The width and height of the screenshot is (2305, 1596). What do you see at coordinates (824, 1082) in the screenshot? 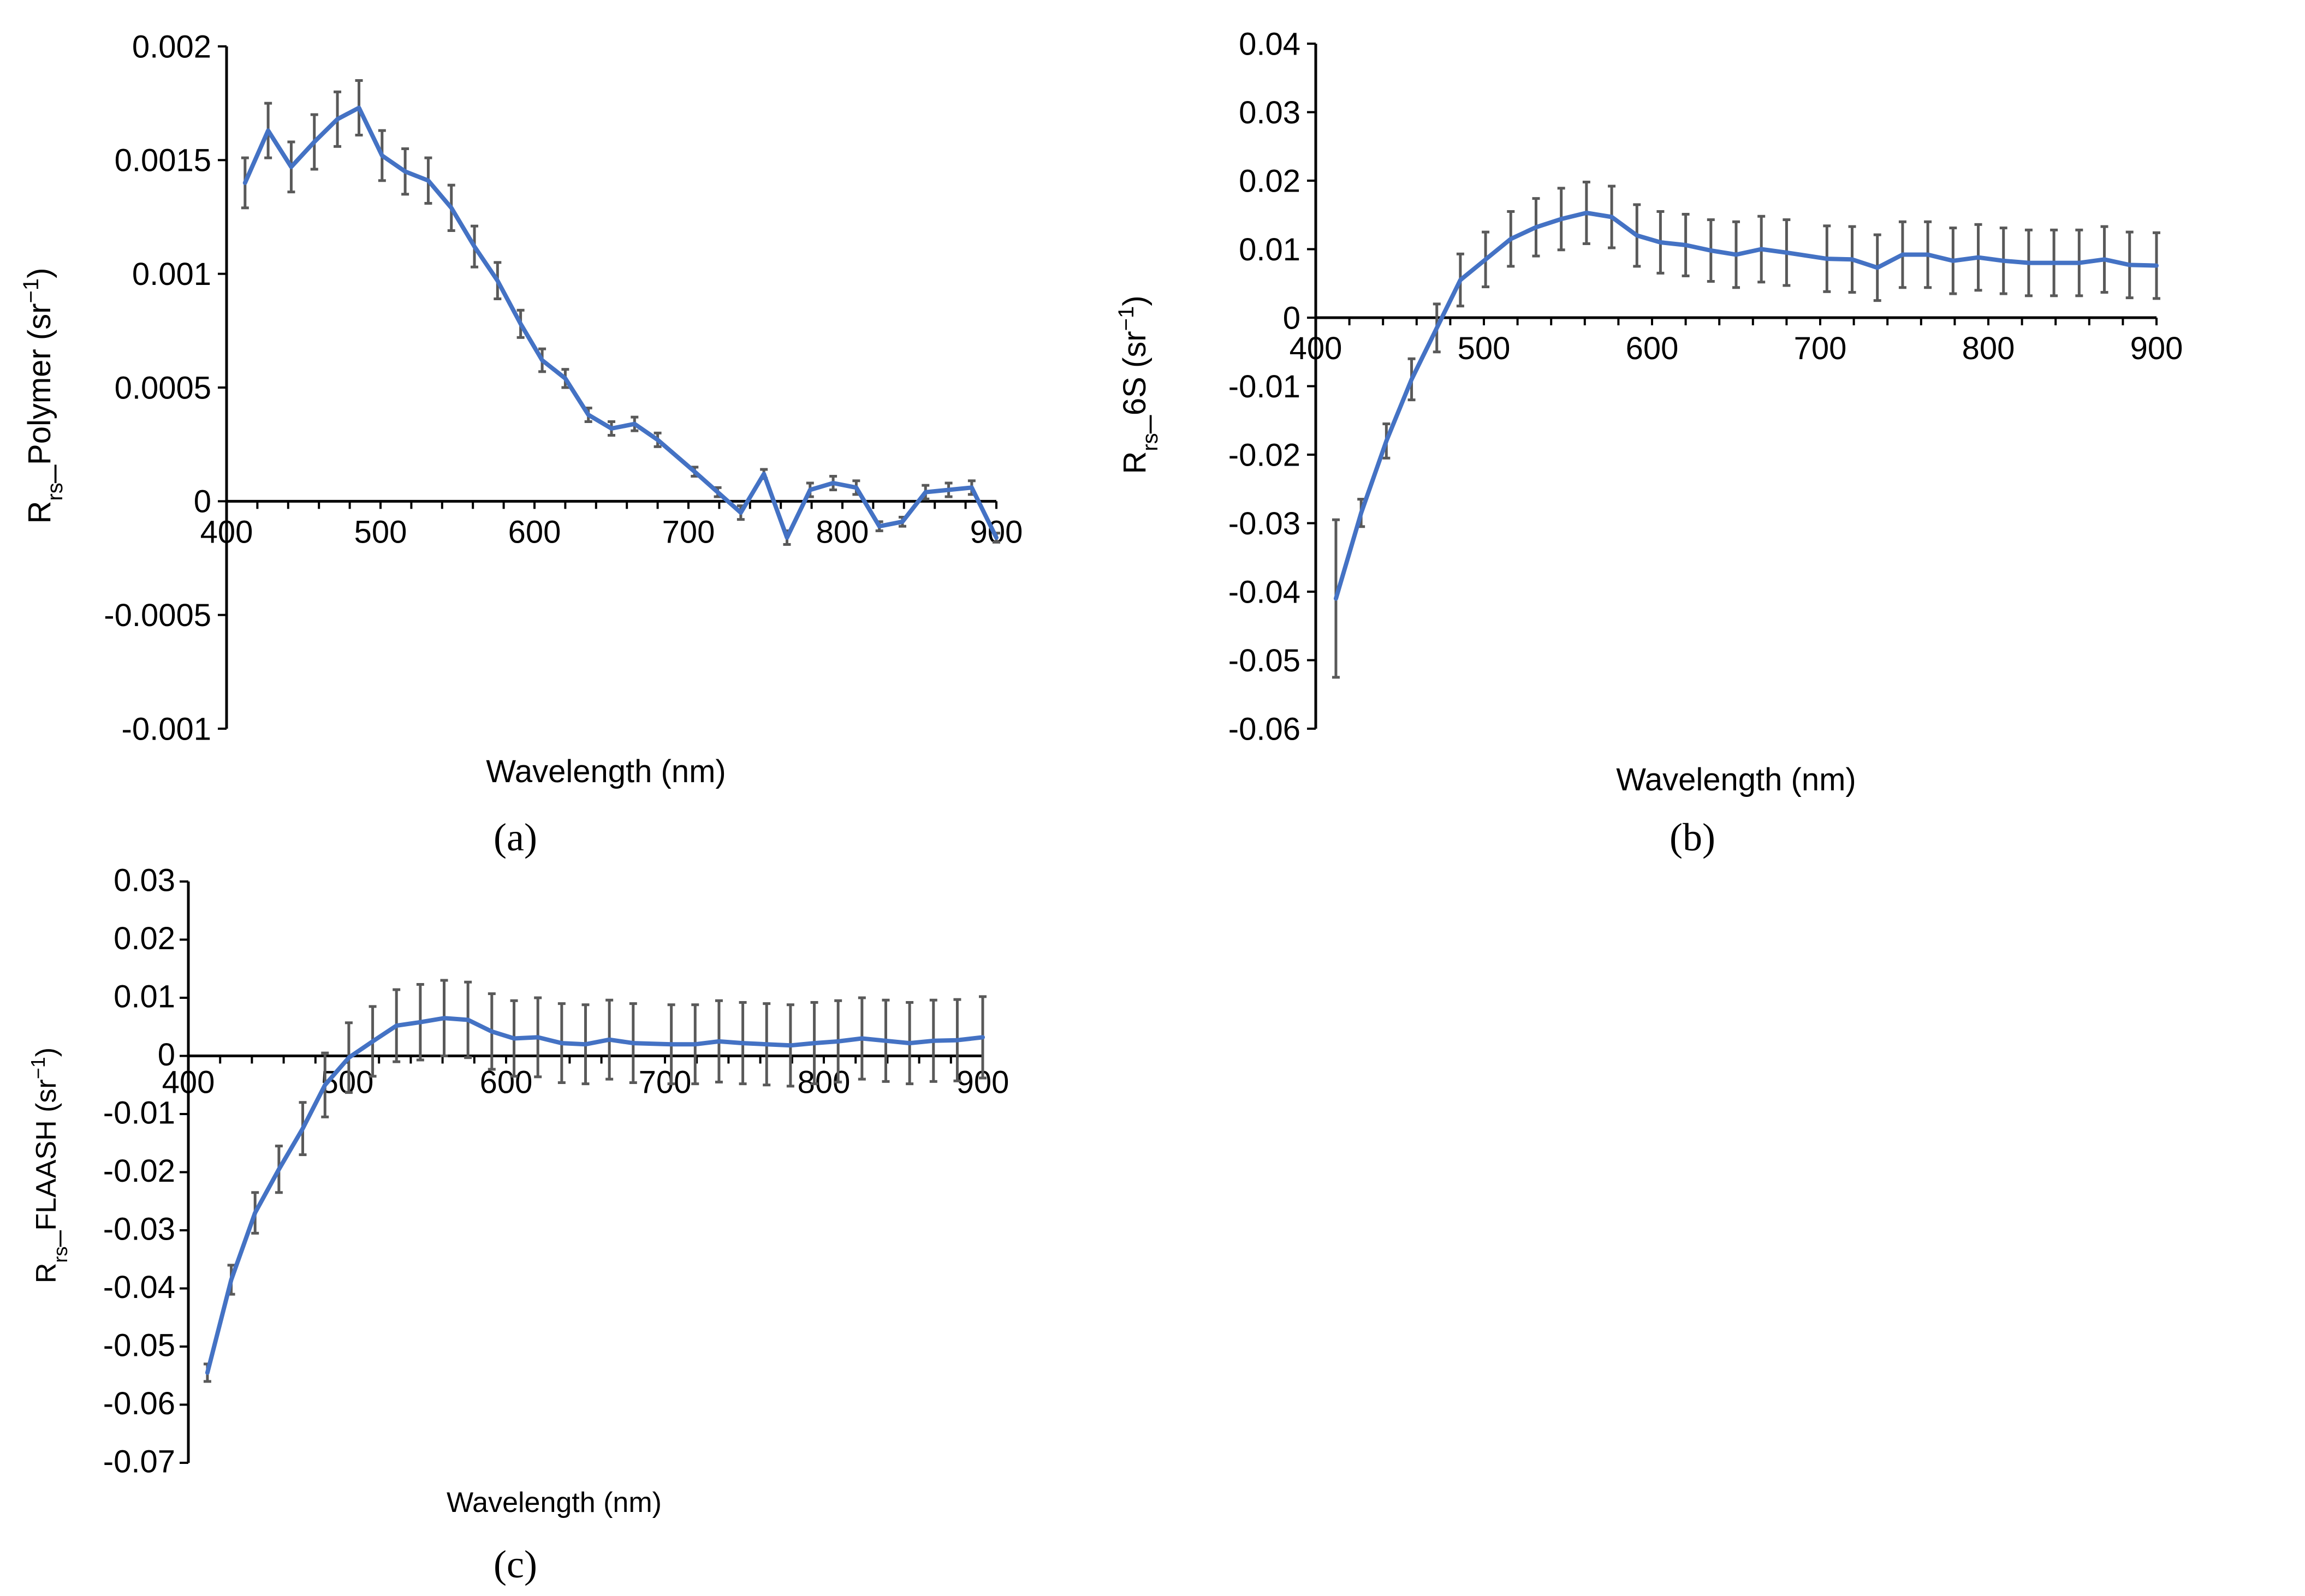
I see `x-tick-label-c: 800` at bounding box center [824, 1082].